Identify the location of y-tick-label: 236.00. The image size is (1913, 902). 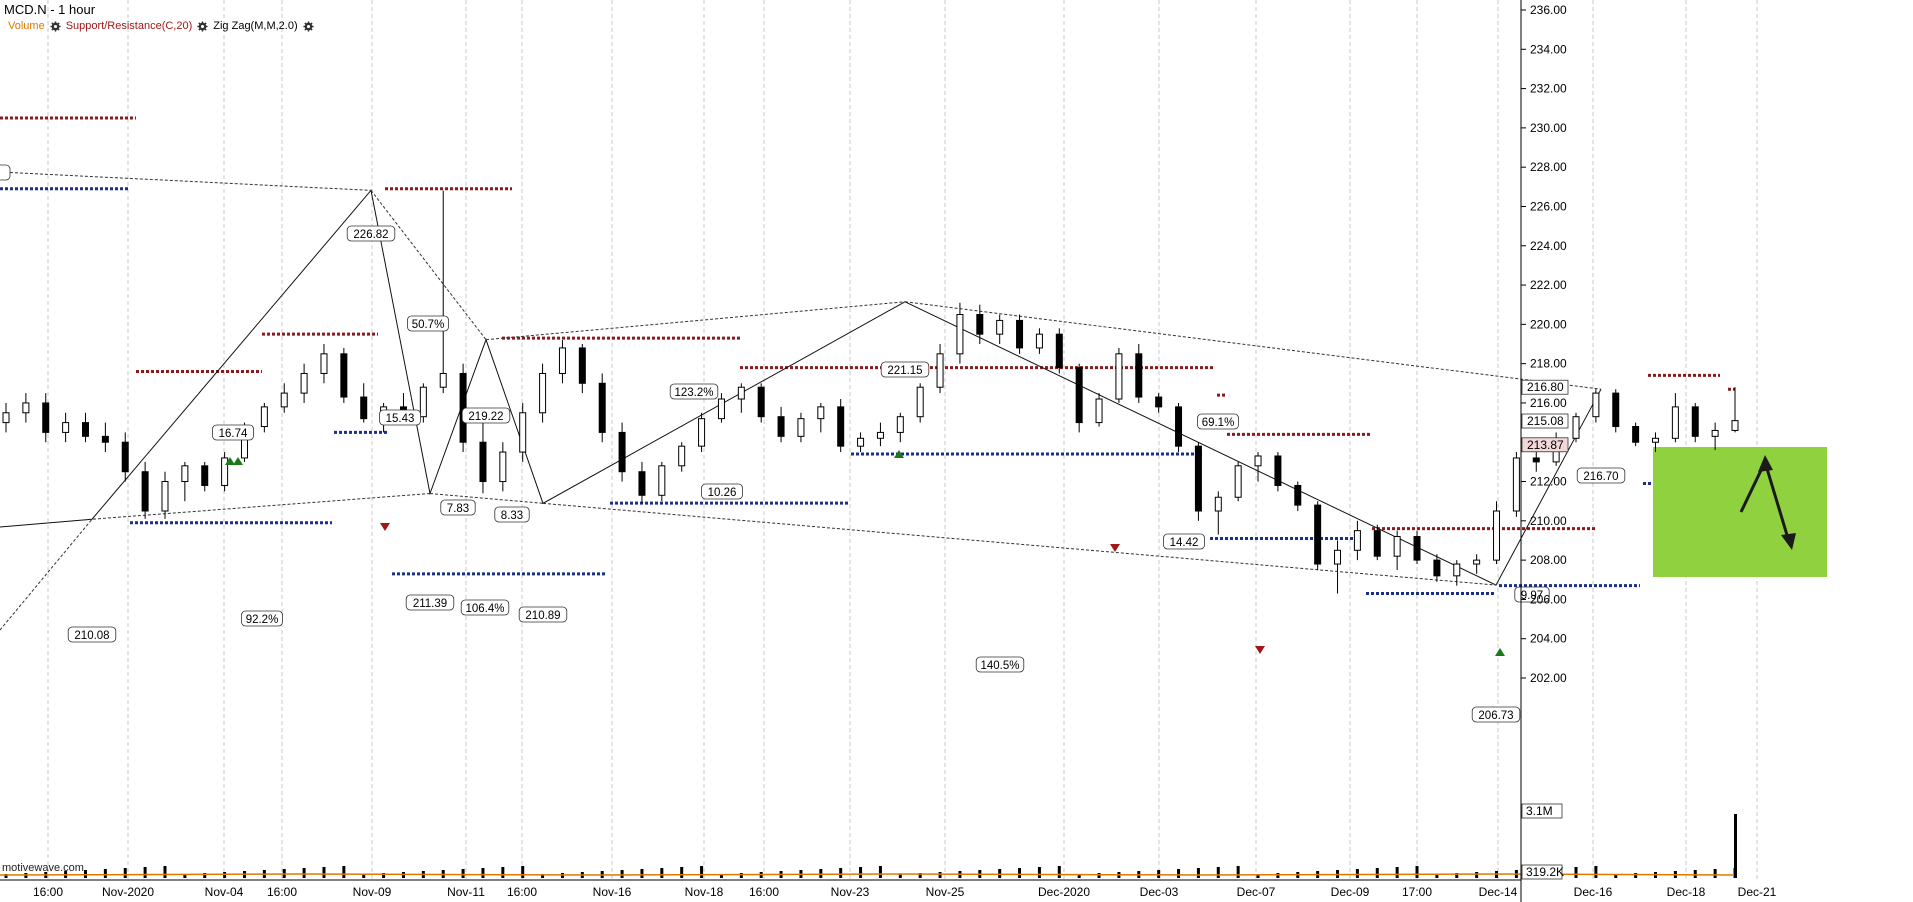
(1548, 10).